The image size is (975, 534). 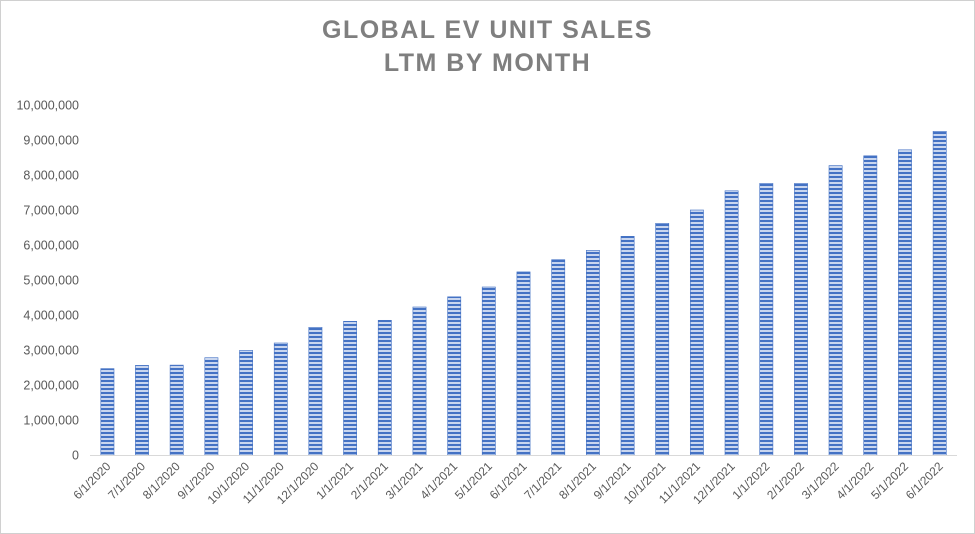 I want to click on y-tick-label: 6,000,000, so click(x=51, y=246).